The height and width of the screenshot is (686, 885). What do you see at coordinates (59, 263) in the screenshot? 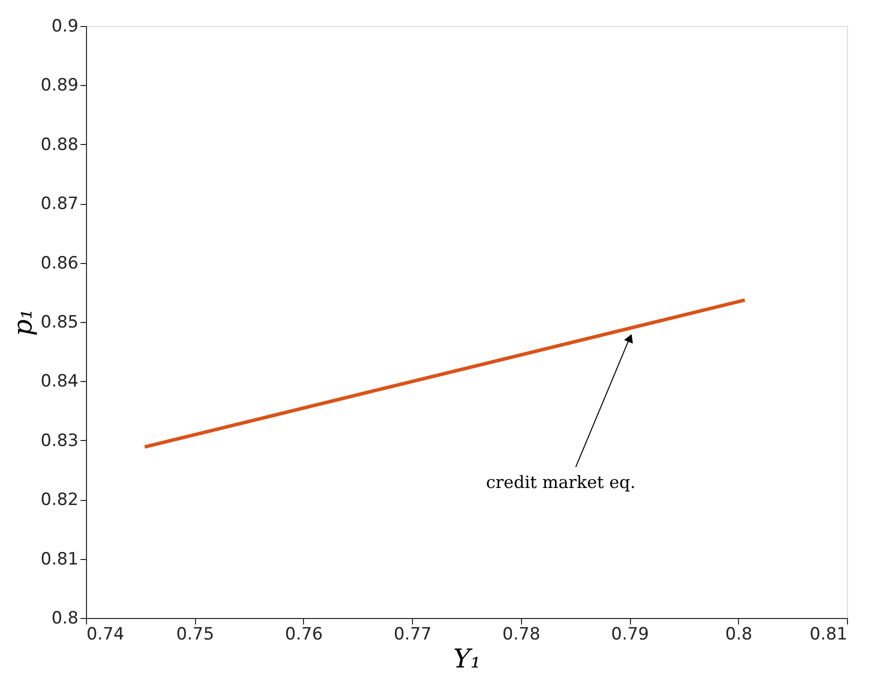
I see `y-tick-label: 0.86` at bounding box center [59, 263].